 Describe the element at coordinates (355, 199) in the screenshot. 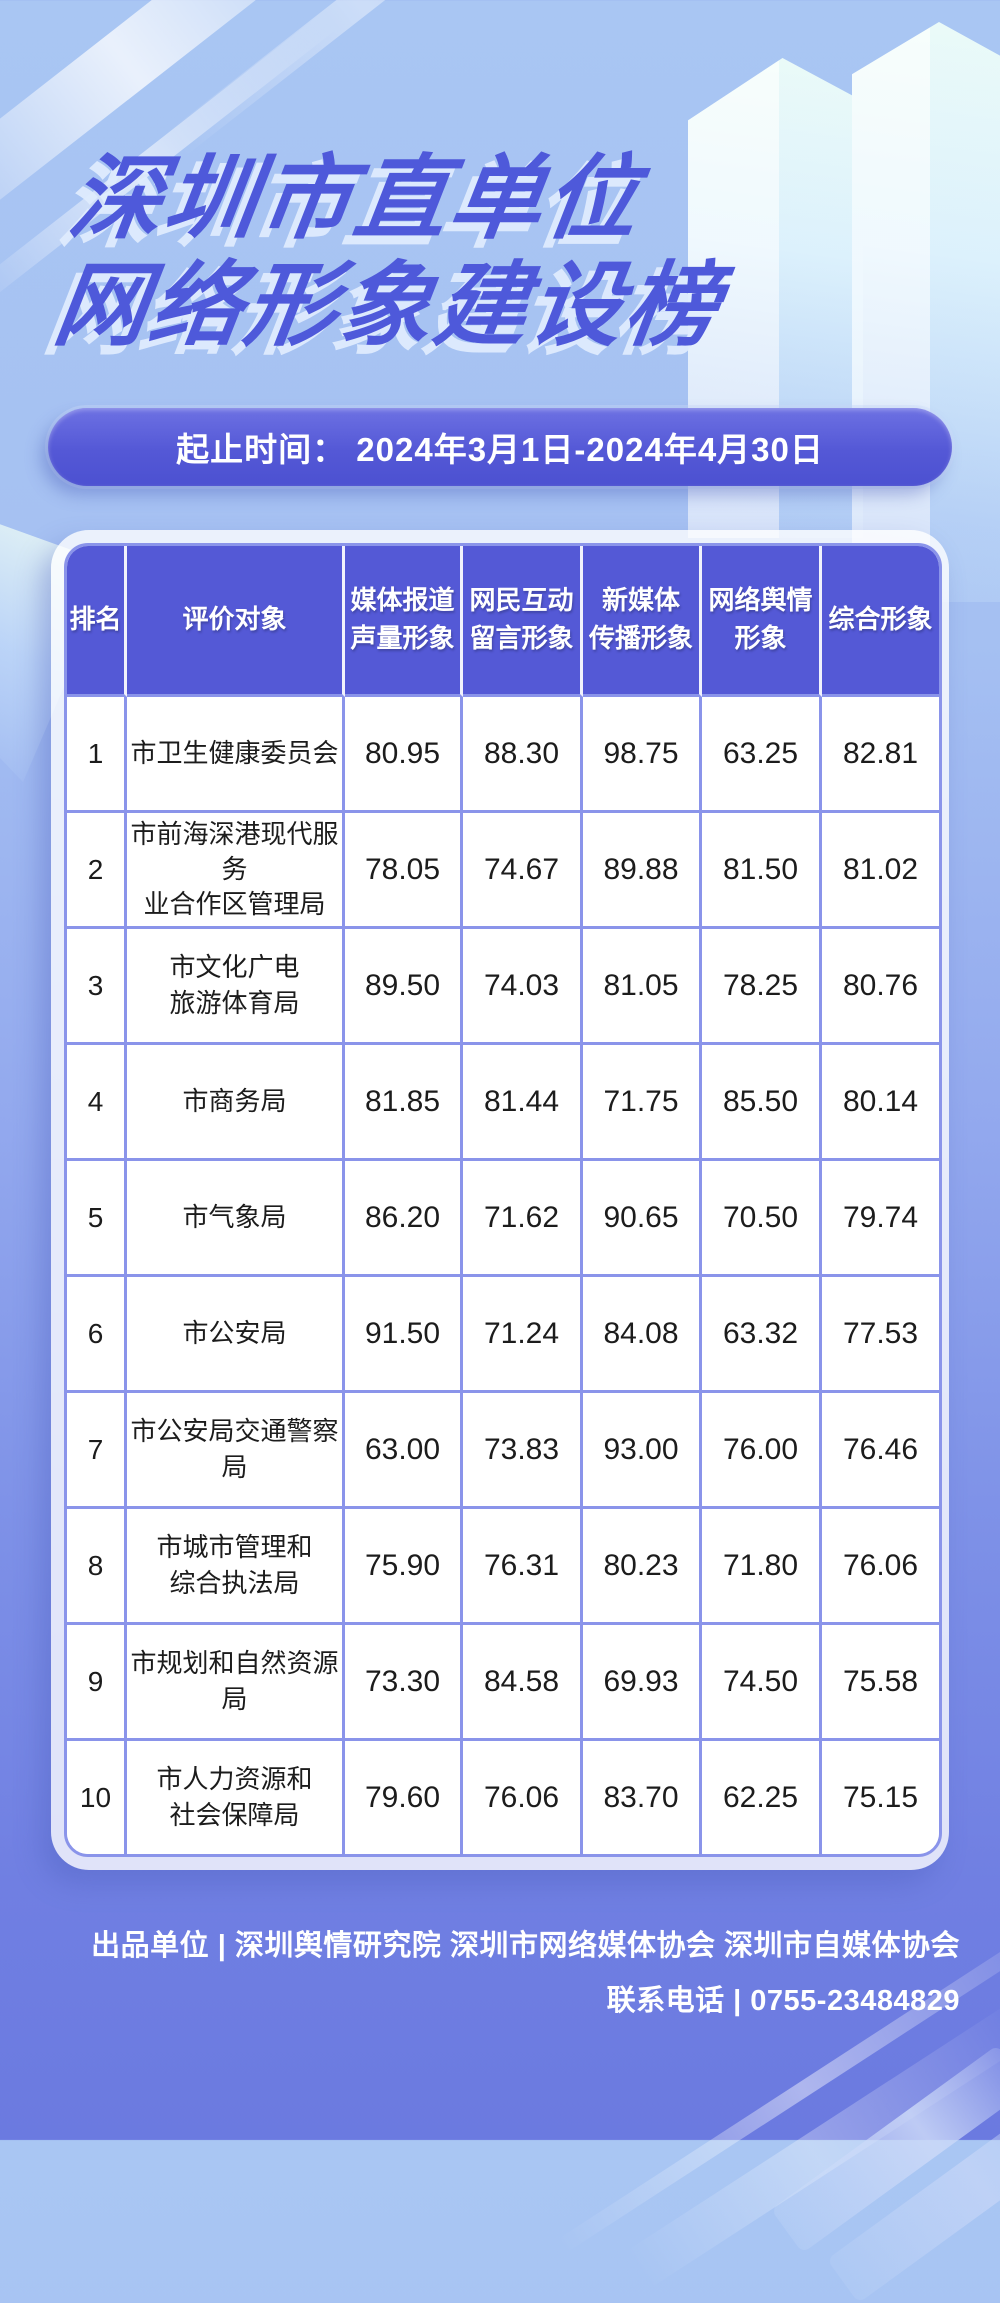

I see `poster-title-line1: 深圳市直单位` at that location.